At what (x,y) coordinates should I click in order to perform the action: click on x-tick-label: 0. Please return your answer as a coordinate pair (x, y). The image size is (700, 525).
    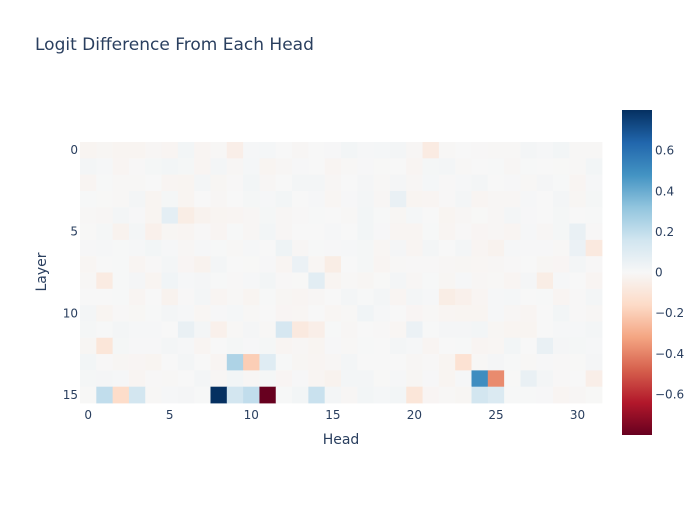
    Looking at the image, I should click on (88, 415).